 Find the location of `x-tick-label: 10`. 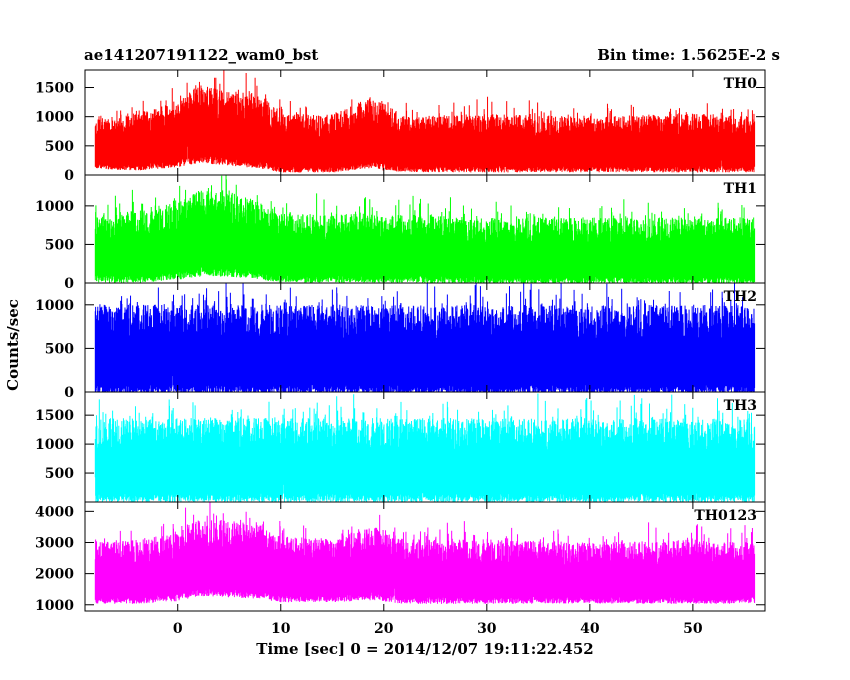

x-tick-label: 10 is located at coordinates (281, 629).